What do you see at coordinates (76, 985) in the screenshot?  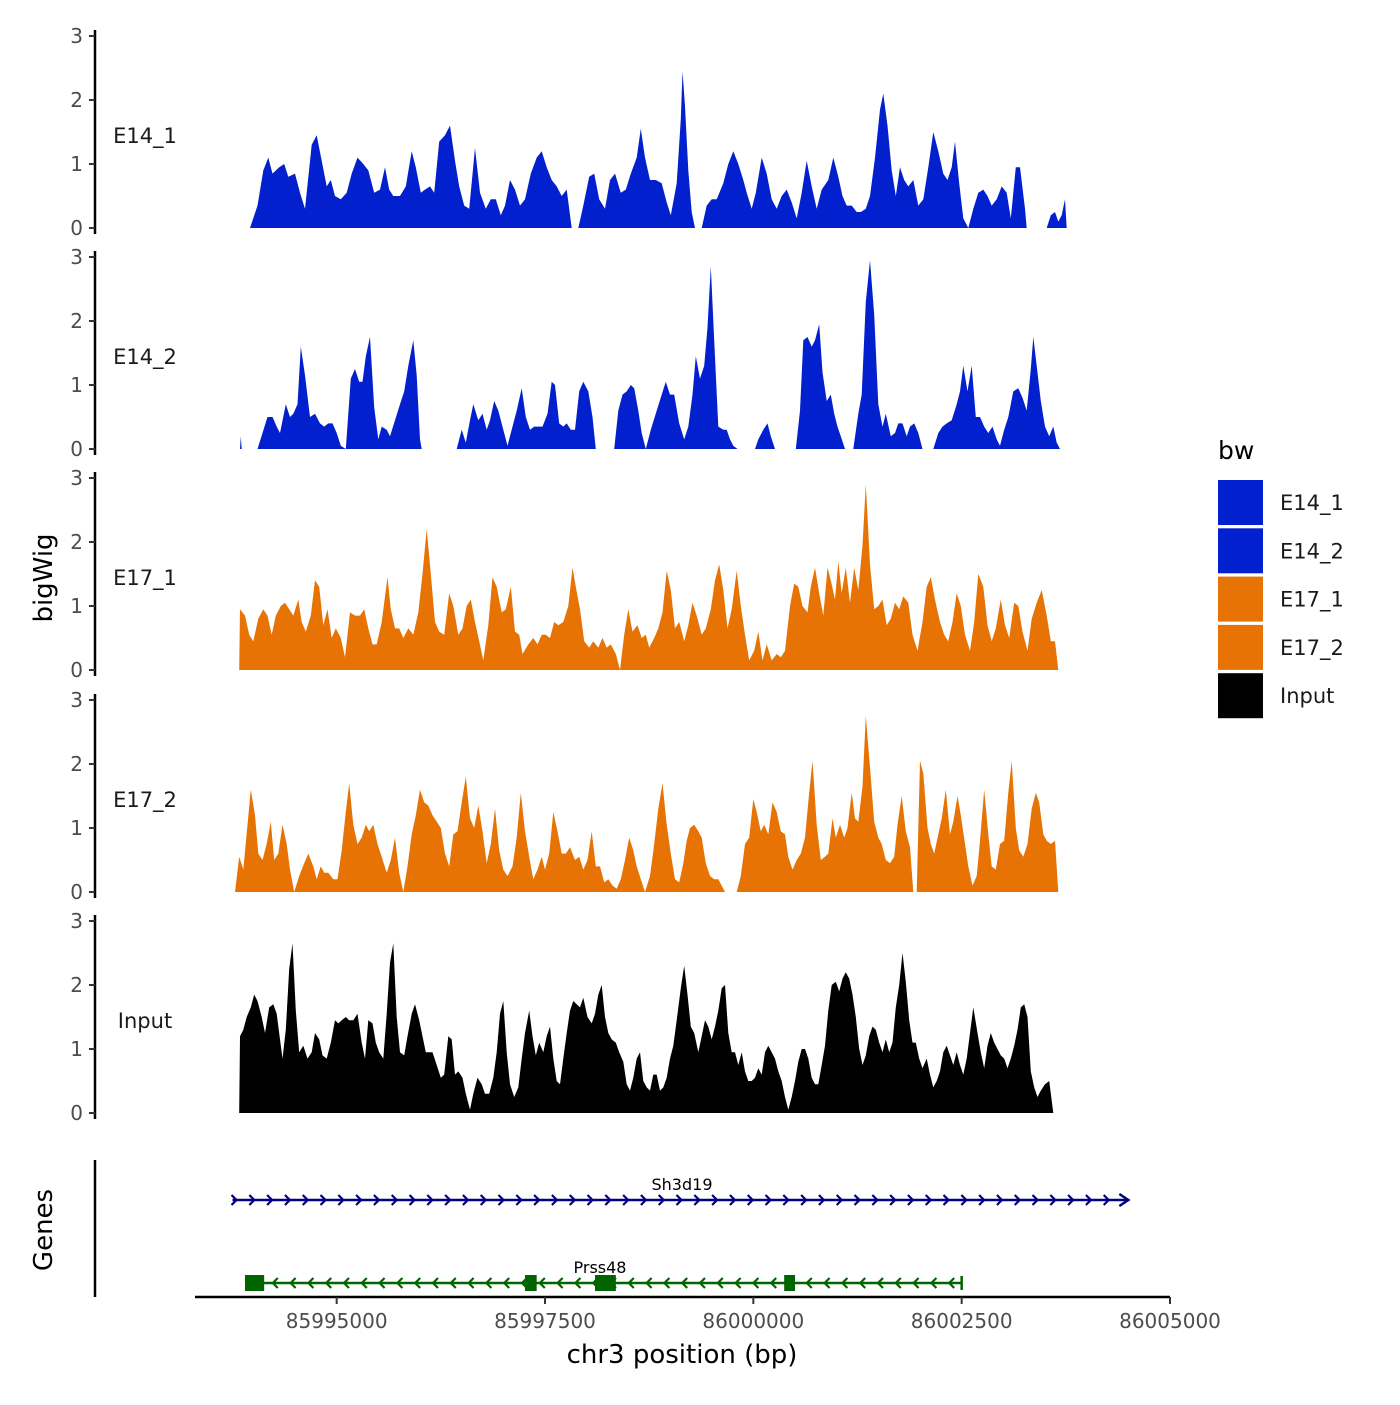 I see `y-tick-label: 2` at bounding box center [76, 985].